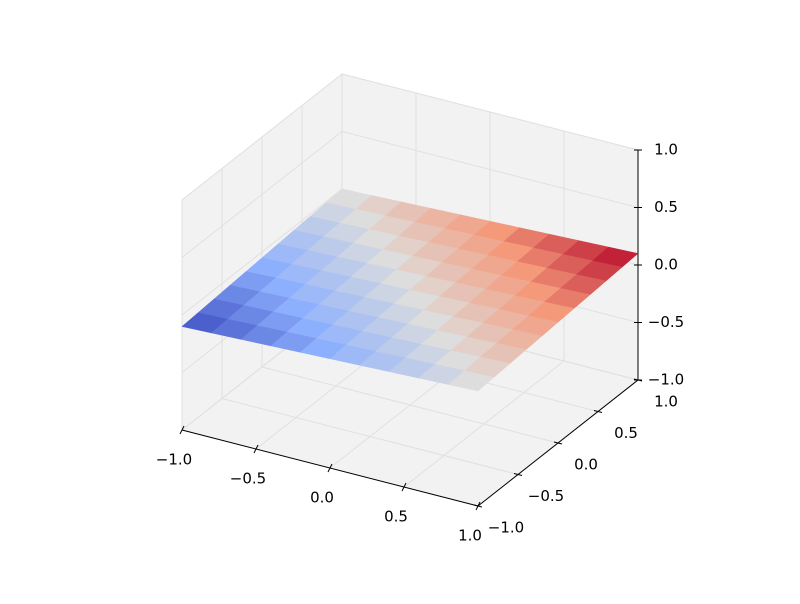 The height and width of the screenshot is (604, 800). What do you see at coordinates (666, 402) in the screenshot?
I see `y-tick-label: 1.0` at bounding box center [666, 402].